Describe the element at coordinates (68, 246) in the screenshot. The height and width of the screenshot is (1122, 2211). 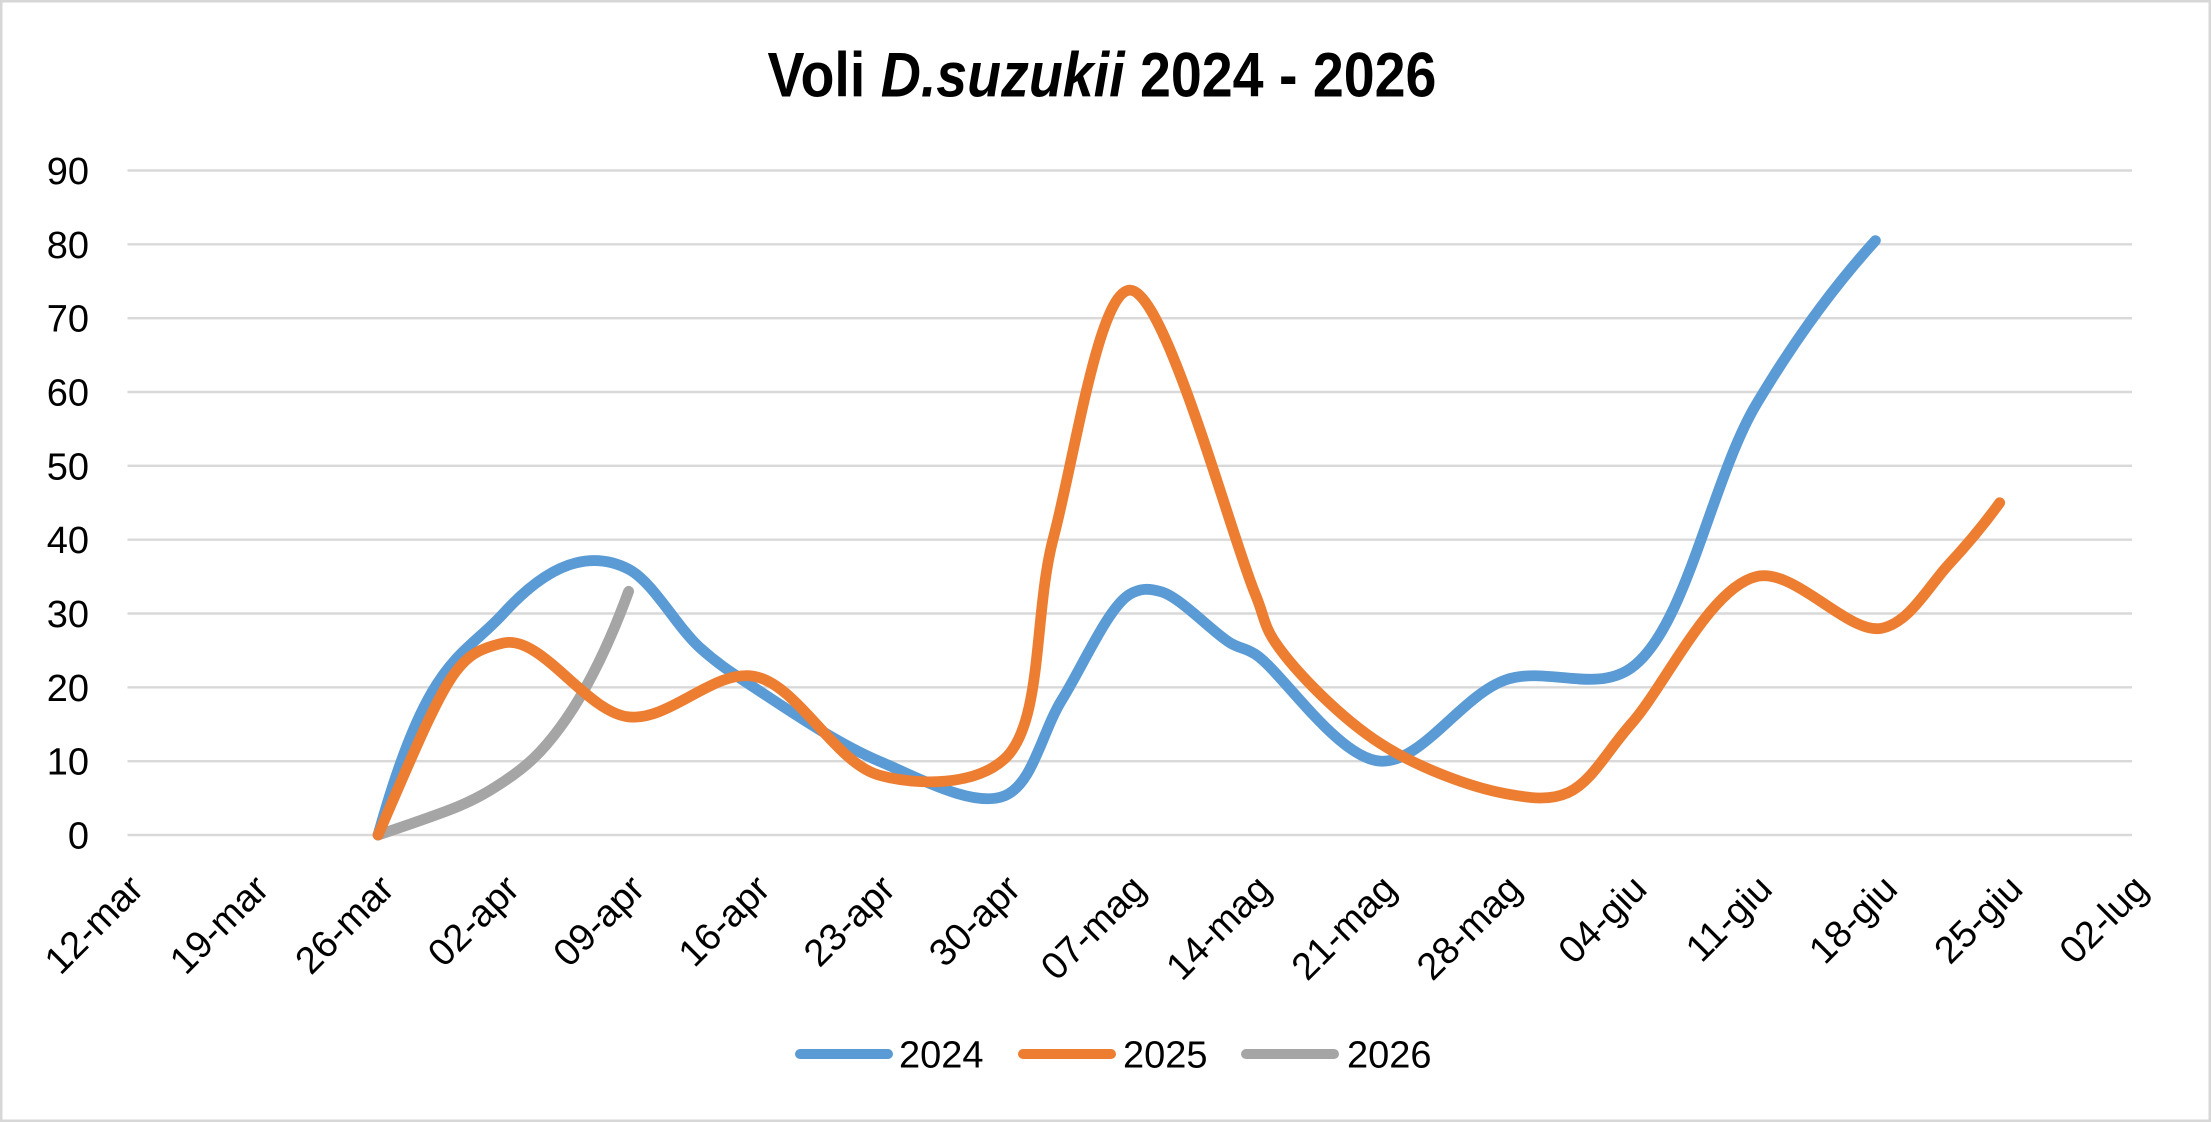
I see `svg-text: 80` at that location.